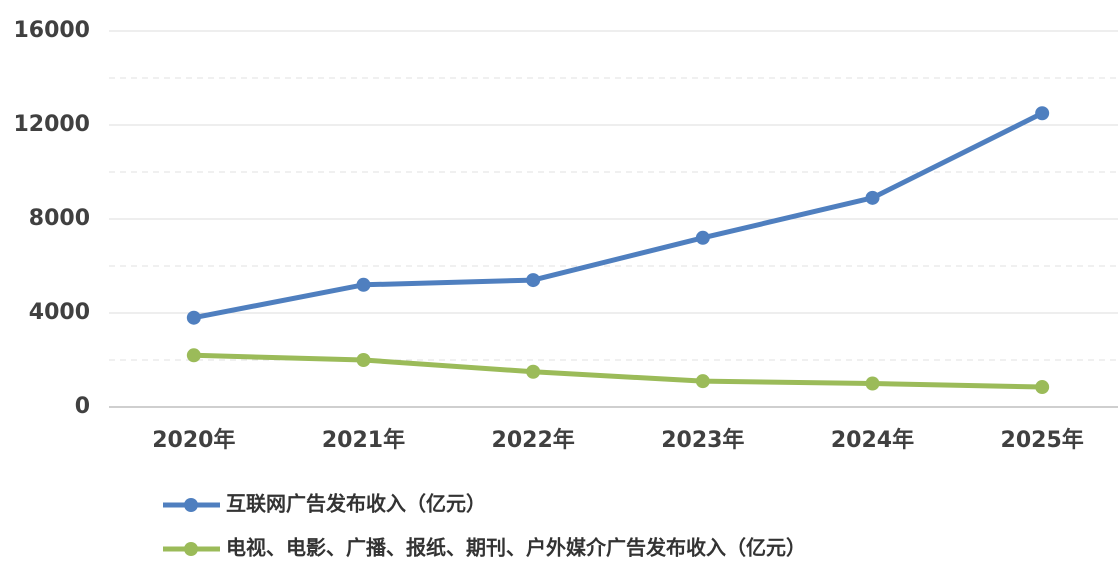 This screenshot has height=563, width=1118. I want to click on x-tick-label: 2020年, so click(193, 440).